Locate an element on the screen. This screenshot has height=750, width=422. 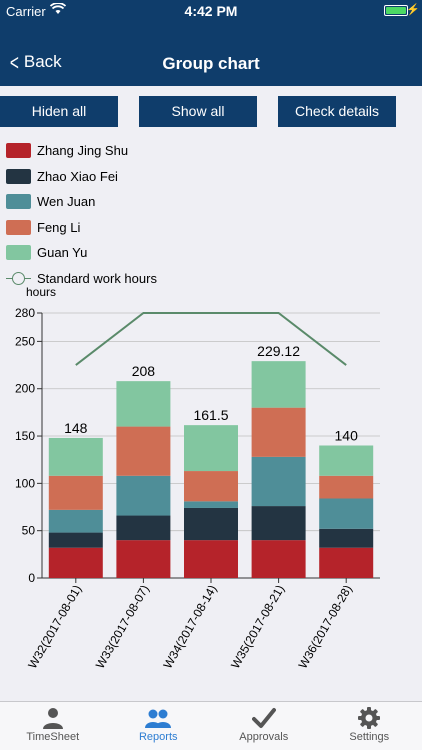
tab-timesheet: TimeSheet is located at coordinates (53, 726).